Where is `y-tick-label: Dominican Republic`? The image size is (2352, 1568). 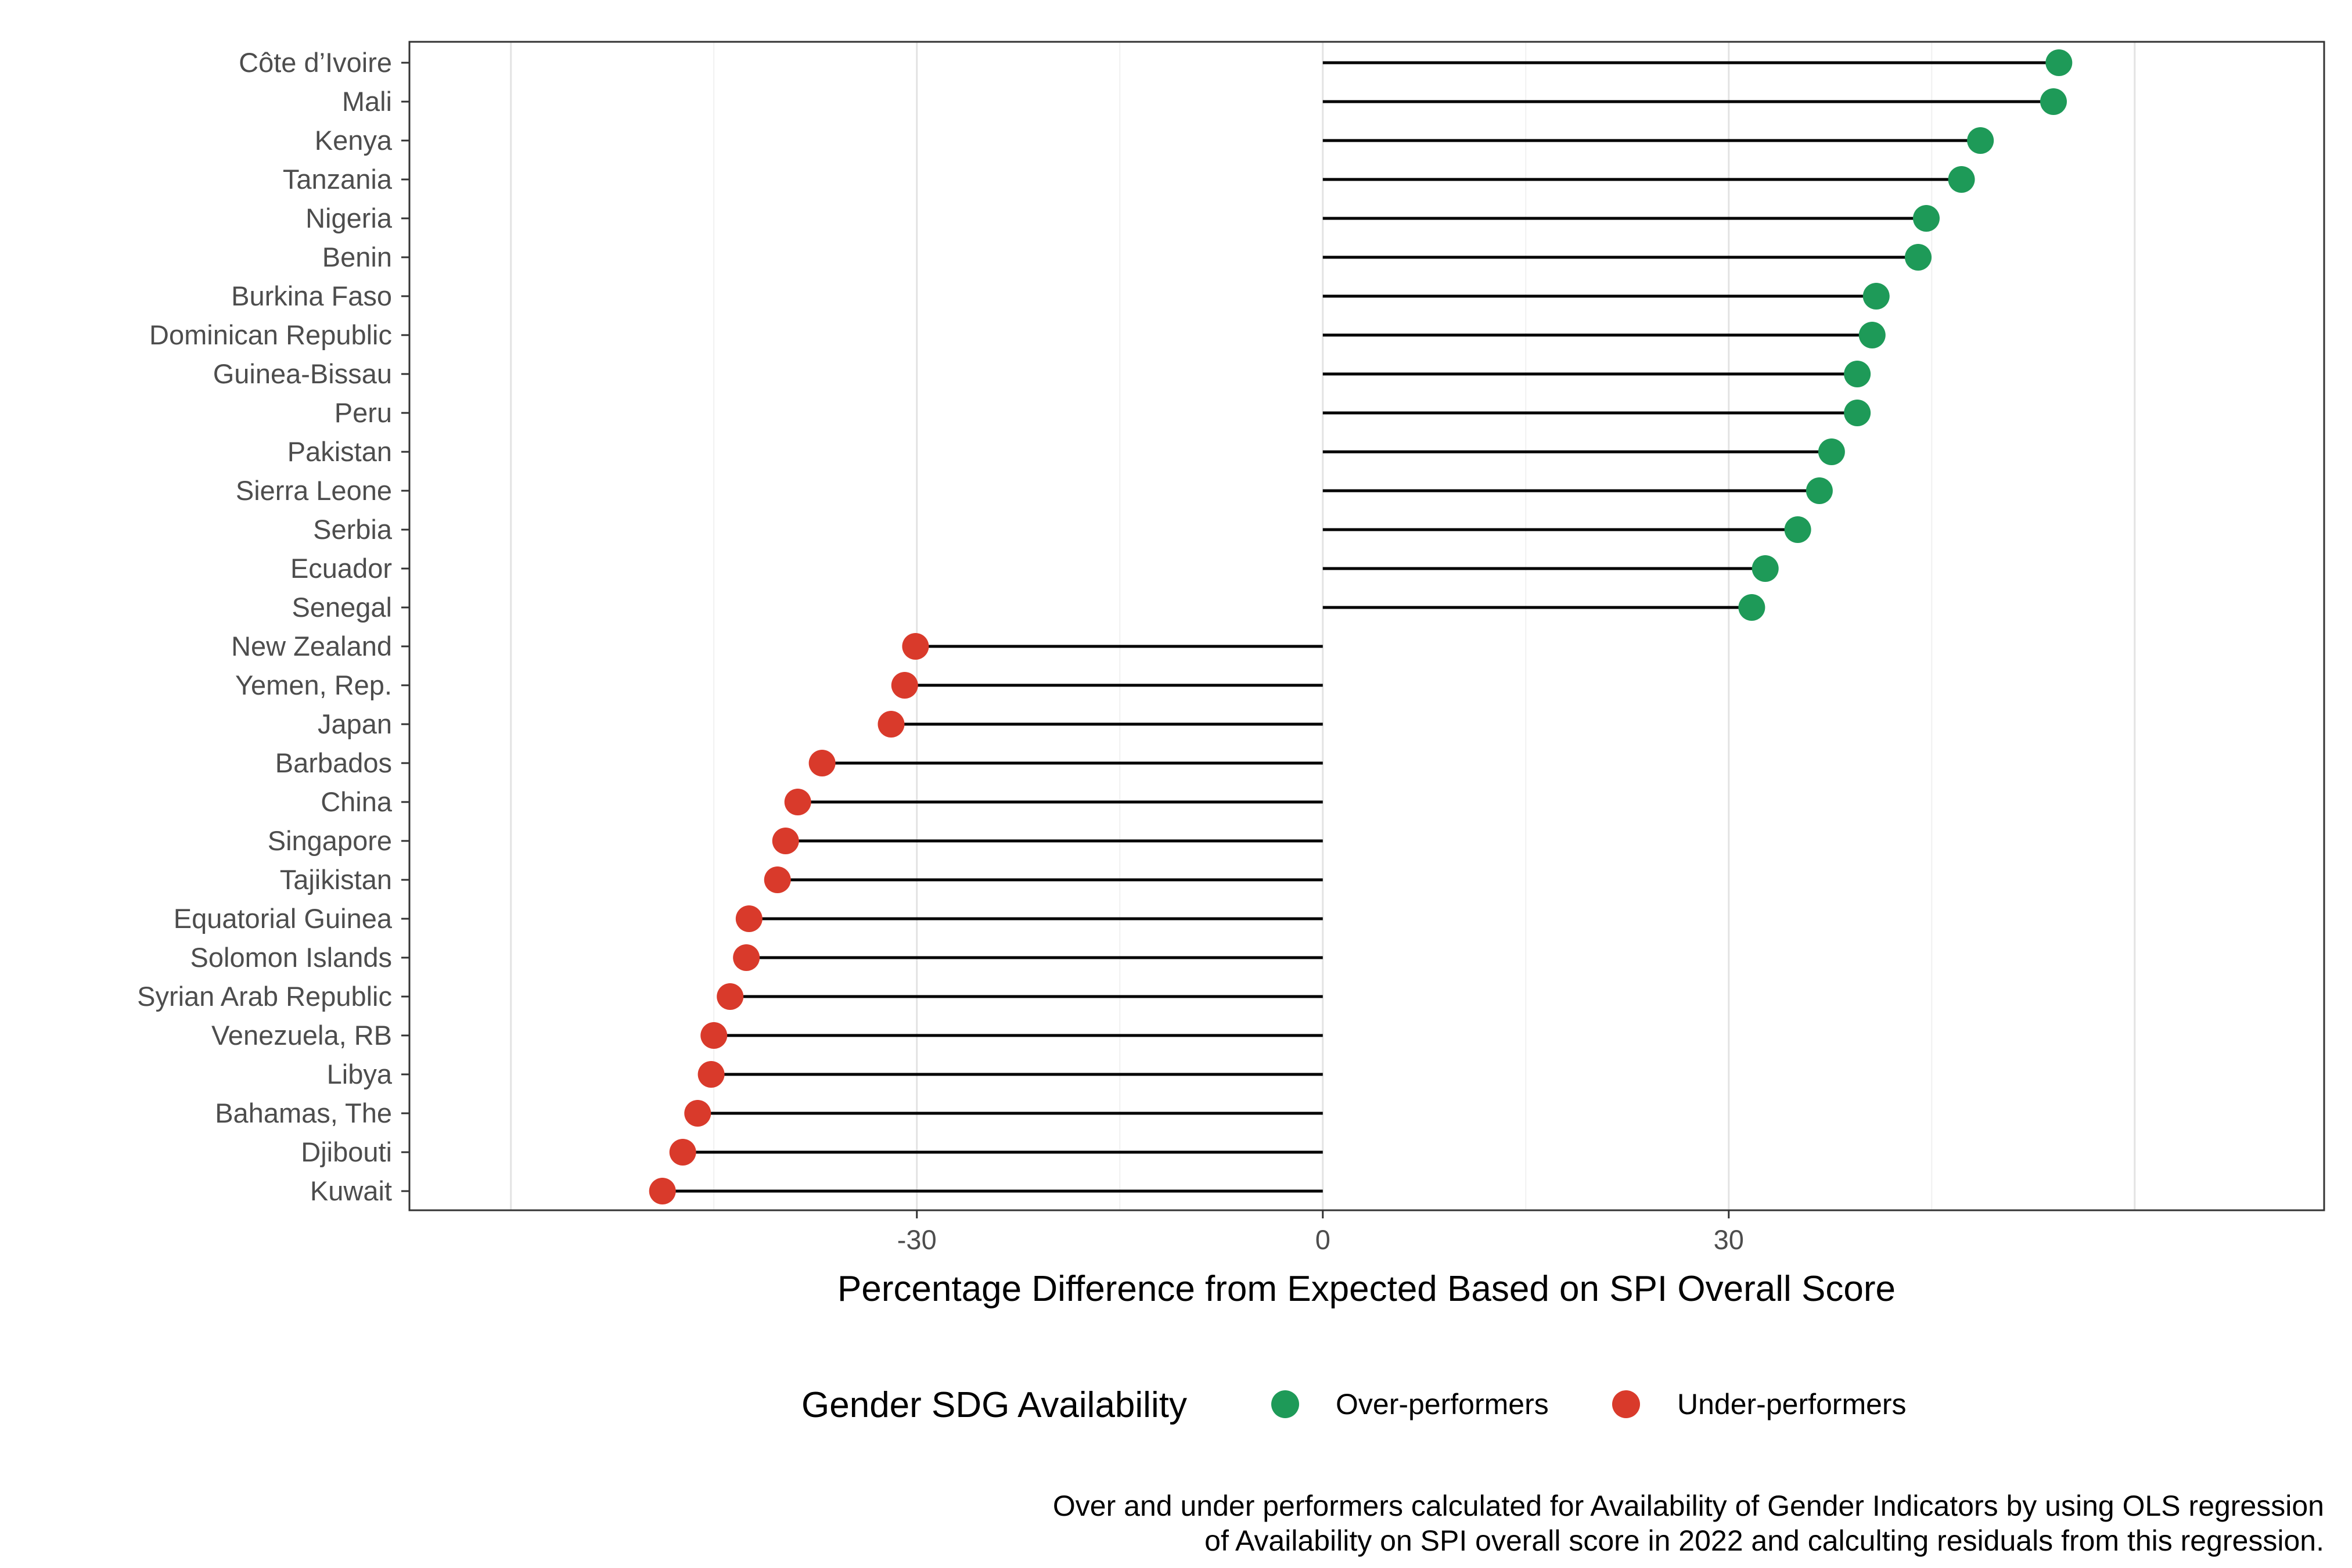 y-tick-label: Dominican Republic is located at coordinates (270, 334).